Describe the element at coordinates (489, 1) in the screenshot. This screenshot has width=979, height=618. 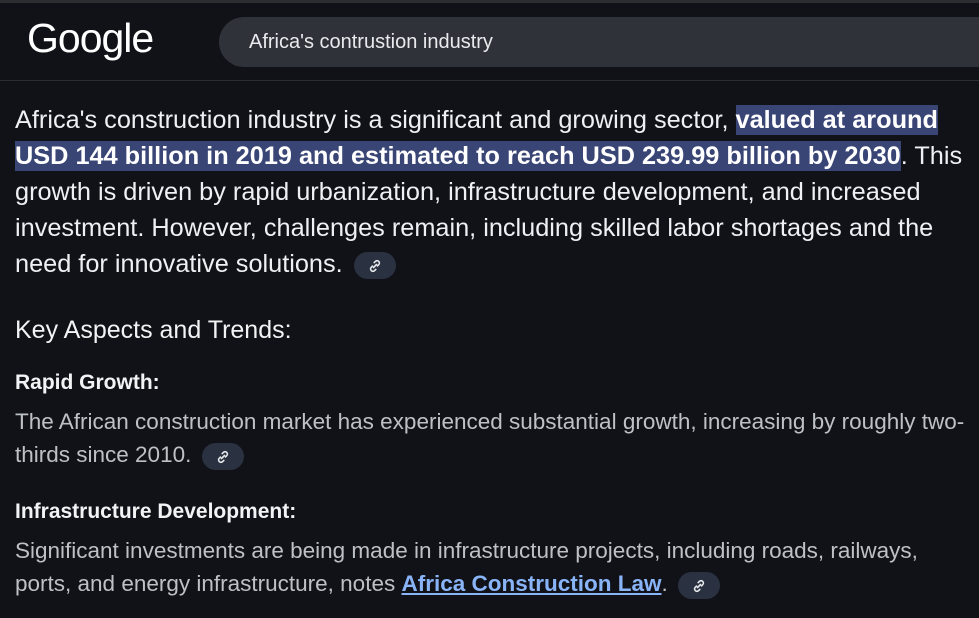
I see `browser-edge` at that location.